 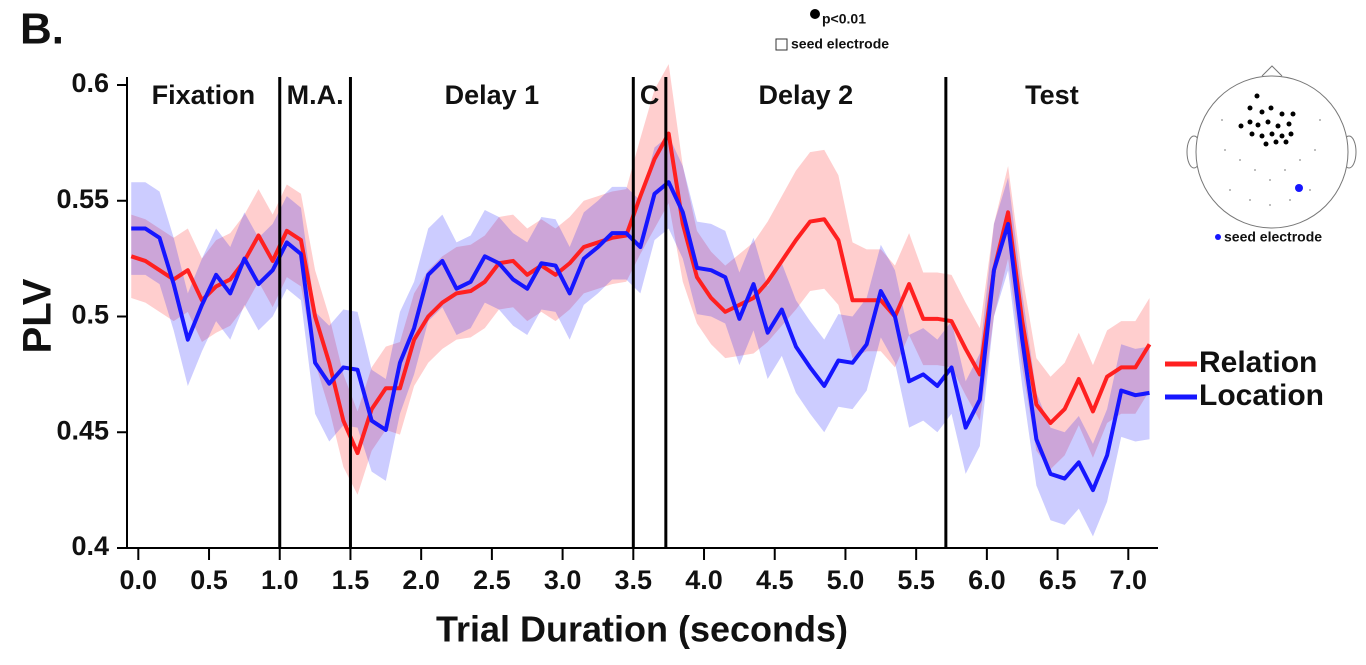 I want to click on y-tick-label: 0.45, so click(x=82, y=430).